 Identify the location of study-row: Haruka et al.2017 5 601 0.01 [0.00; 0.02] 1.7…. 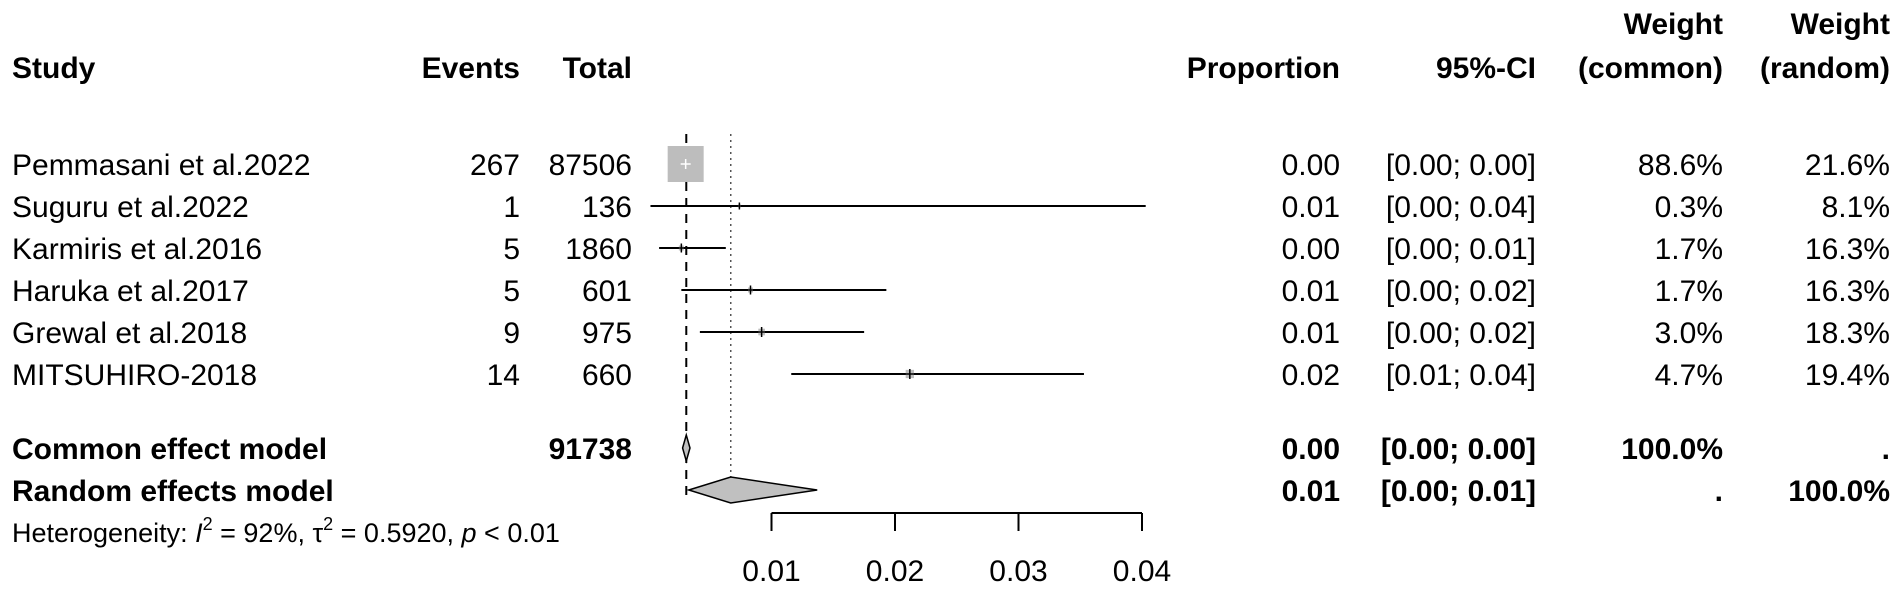
(951, 291).